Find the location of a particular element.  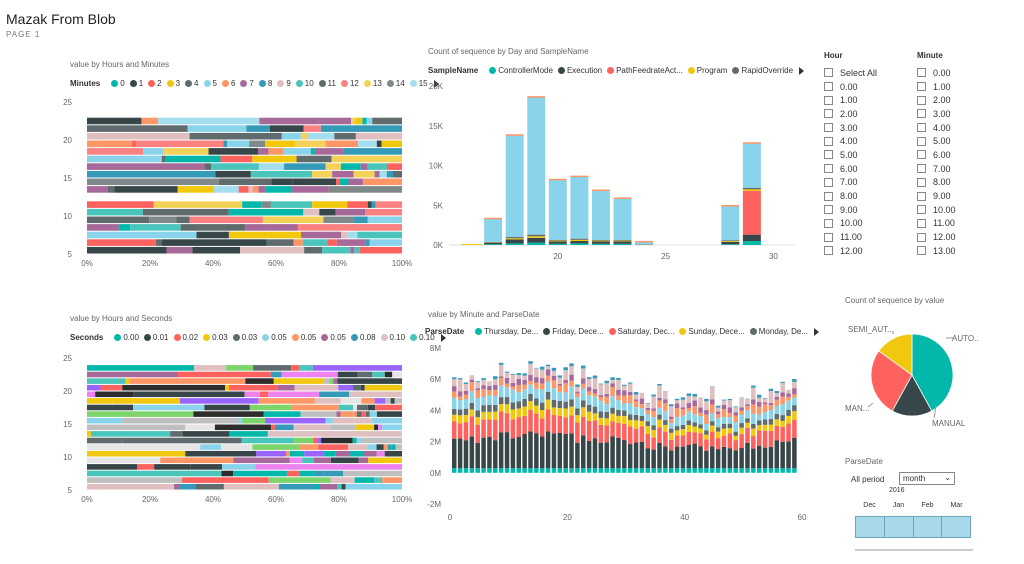

legend-item: 12 is located at coordinates (347, 83).